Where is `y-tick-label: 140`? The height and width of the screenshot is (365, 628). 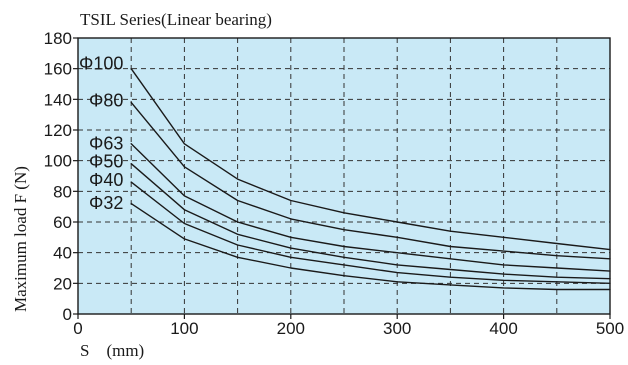 y-tick-label: 140 is located at coordinates (58, 99).